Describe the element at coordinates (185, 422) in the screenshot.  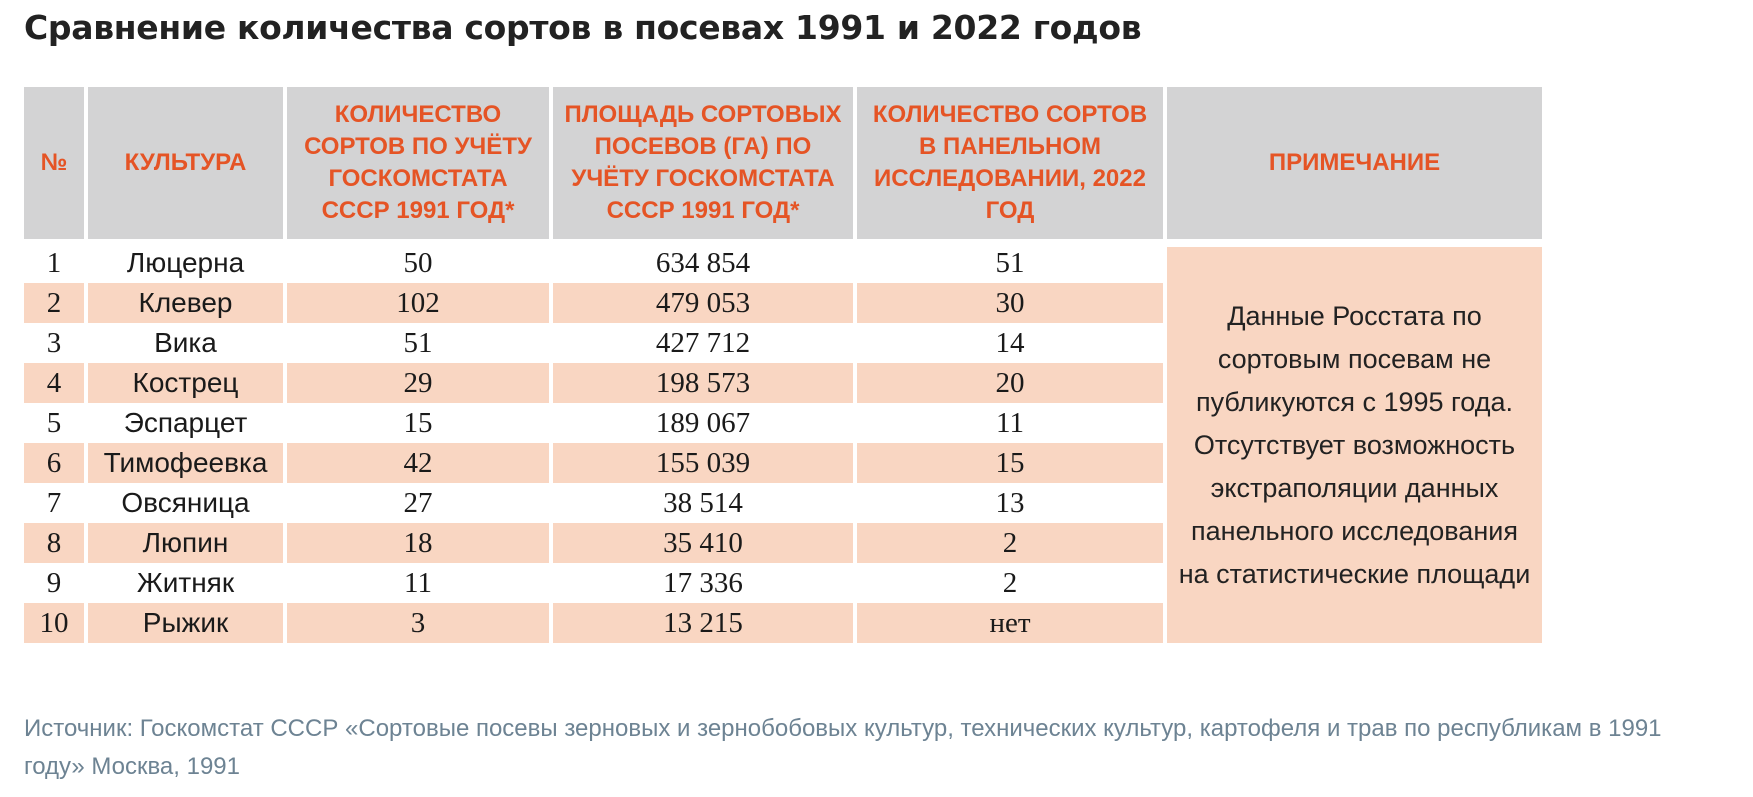
I see `crop-name: Эспарцет` at that location.